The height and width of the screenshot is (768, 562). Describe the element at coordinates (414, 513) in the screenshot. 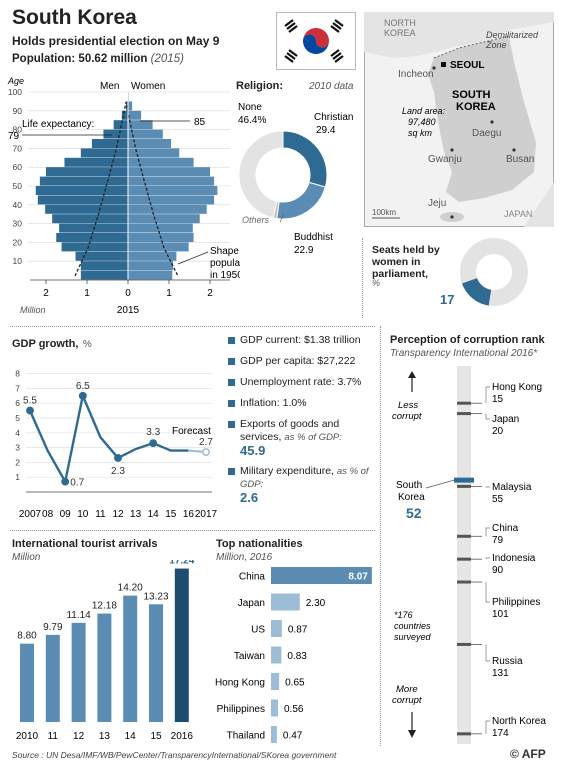

I see `south-korea-rank: 52` at that location.